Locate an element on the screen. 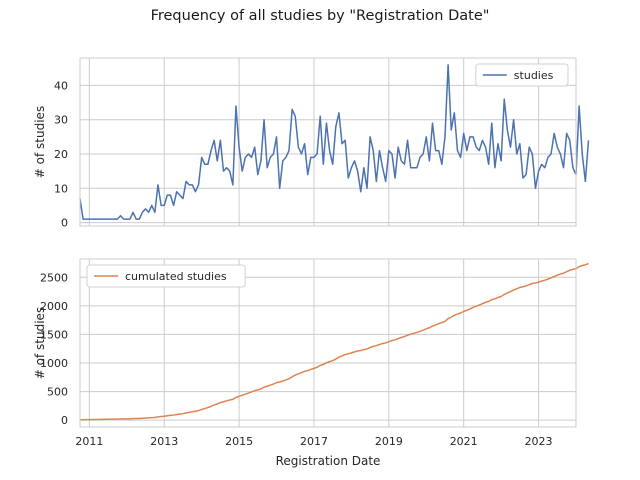 The width and height of the screenshot is (640, 480). y-tick-label: 1500 is located at coordinates (54, 334).